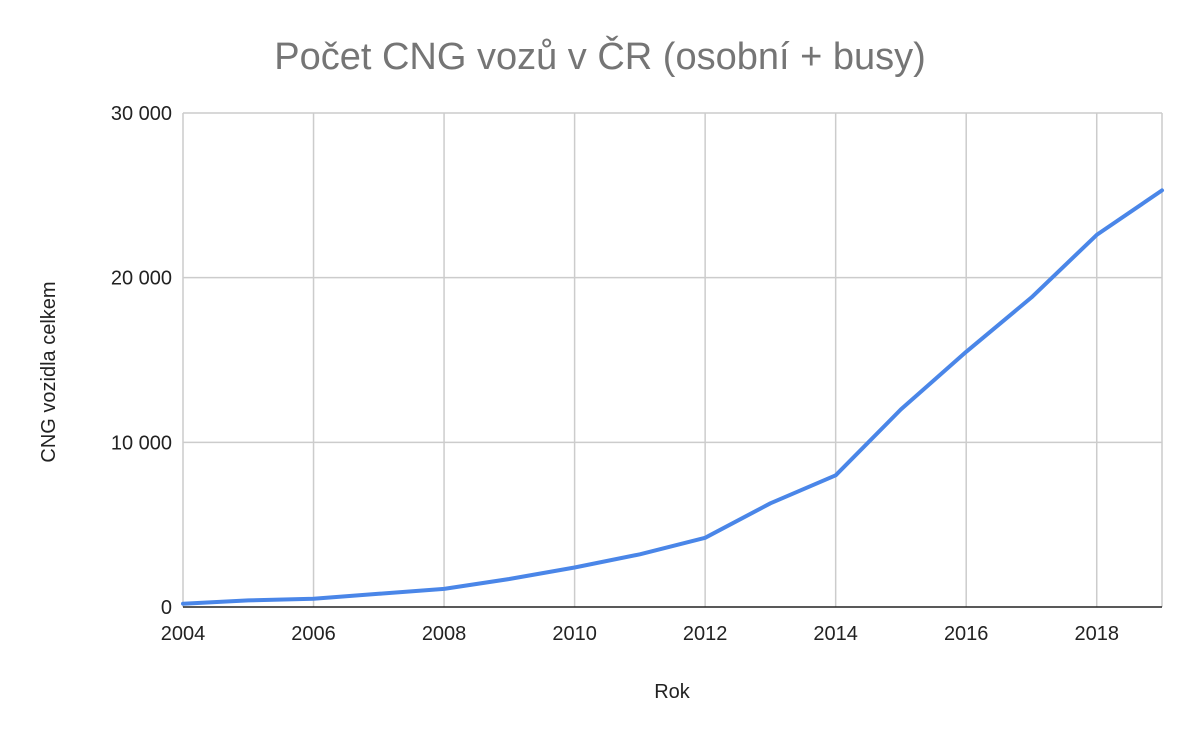 Image resolution: width=1200 pixels, height=742 pixels. Describe the element at coordinates (183, 634) in the screenshot. I see `x-tick-label: 2004` at that location.